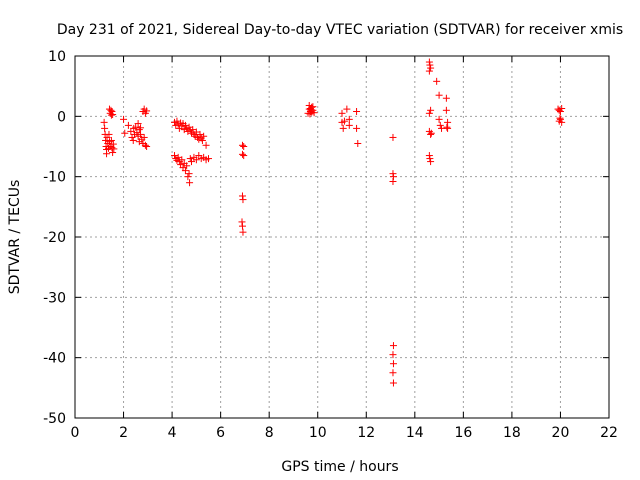 The image size is (640, 480). What do you see at coordinates (123, 433) in the screenshot?
I see `x-tick-label: 2` at bounding box center [123, 433].